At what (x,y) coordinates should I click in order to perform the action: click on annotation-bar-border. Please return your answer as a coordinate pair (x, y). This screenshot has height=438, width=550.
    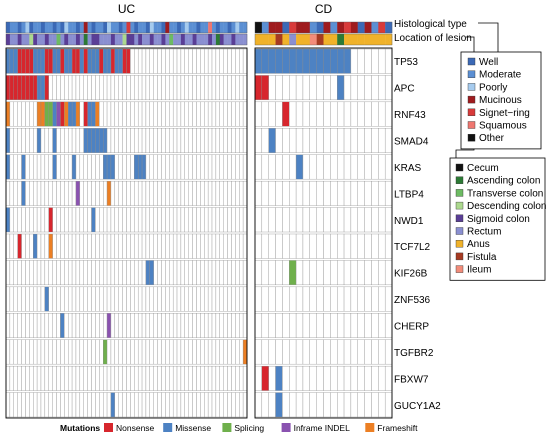
    Looking at the image, I should click on (126, 27).